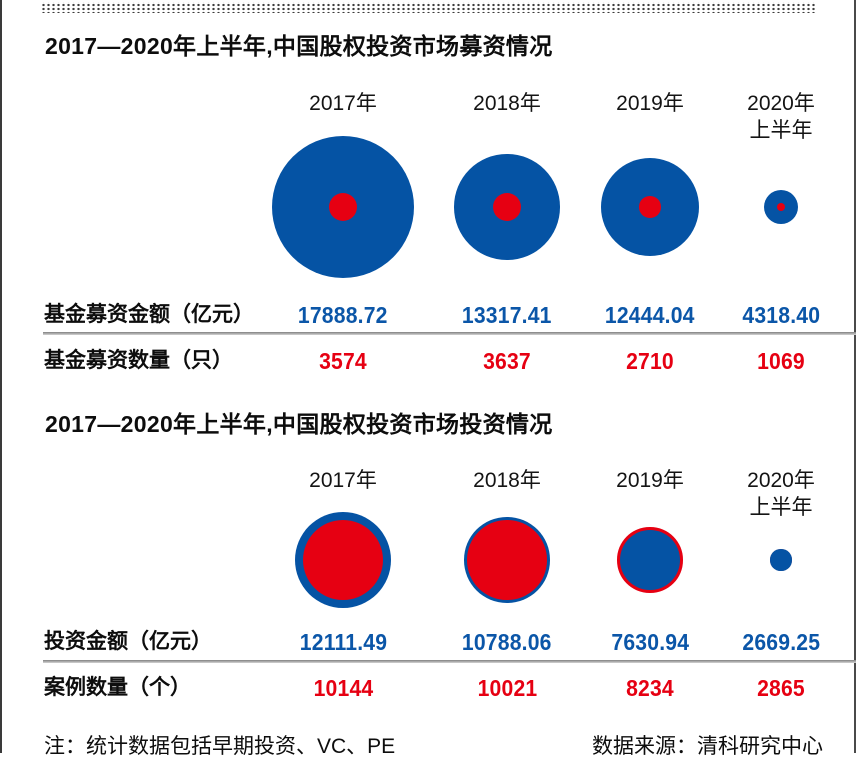 This screenshot has width=859, height=775. I want to click on bubble-amount-2020年上半年, so click(781, 560).